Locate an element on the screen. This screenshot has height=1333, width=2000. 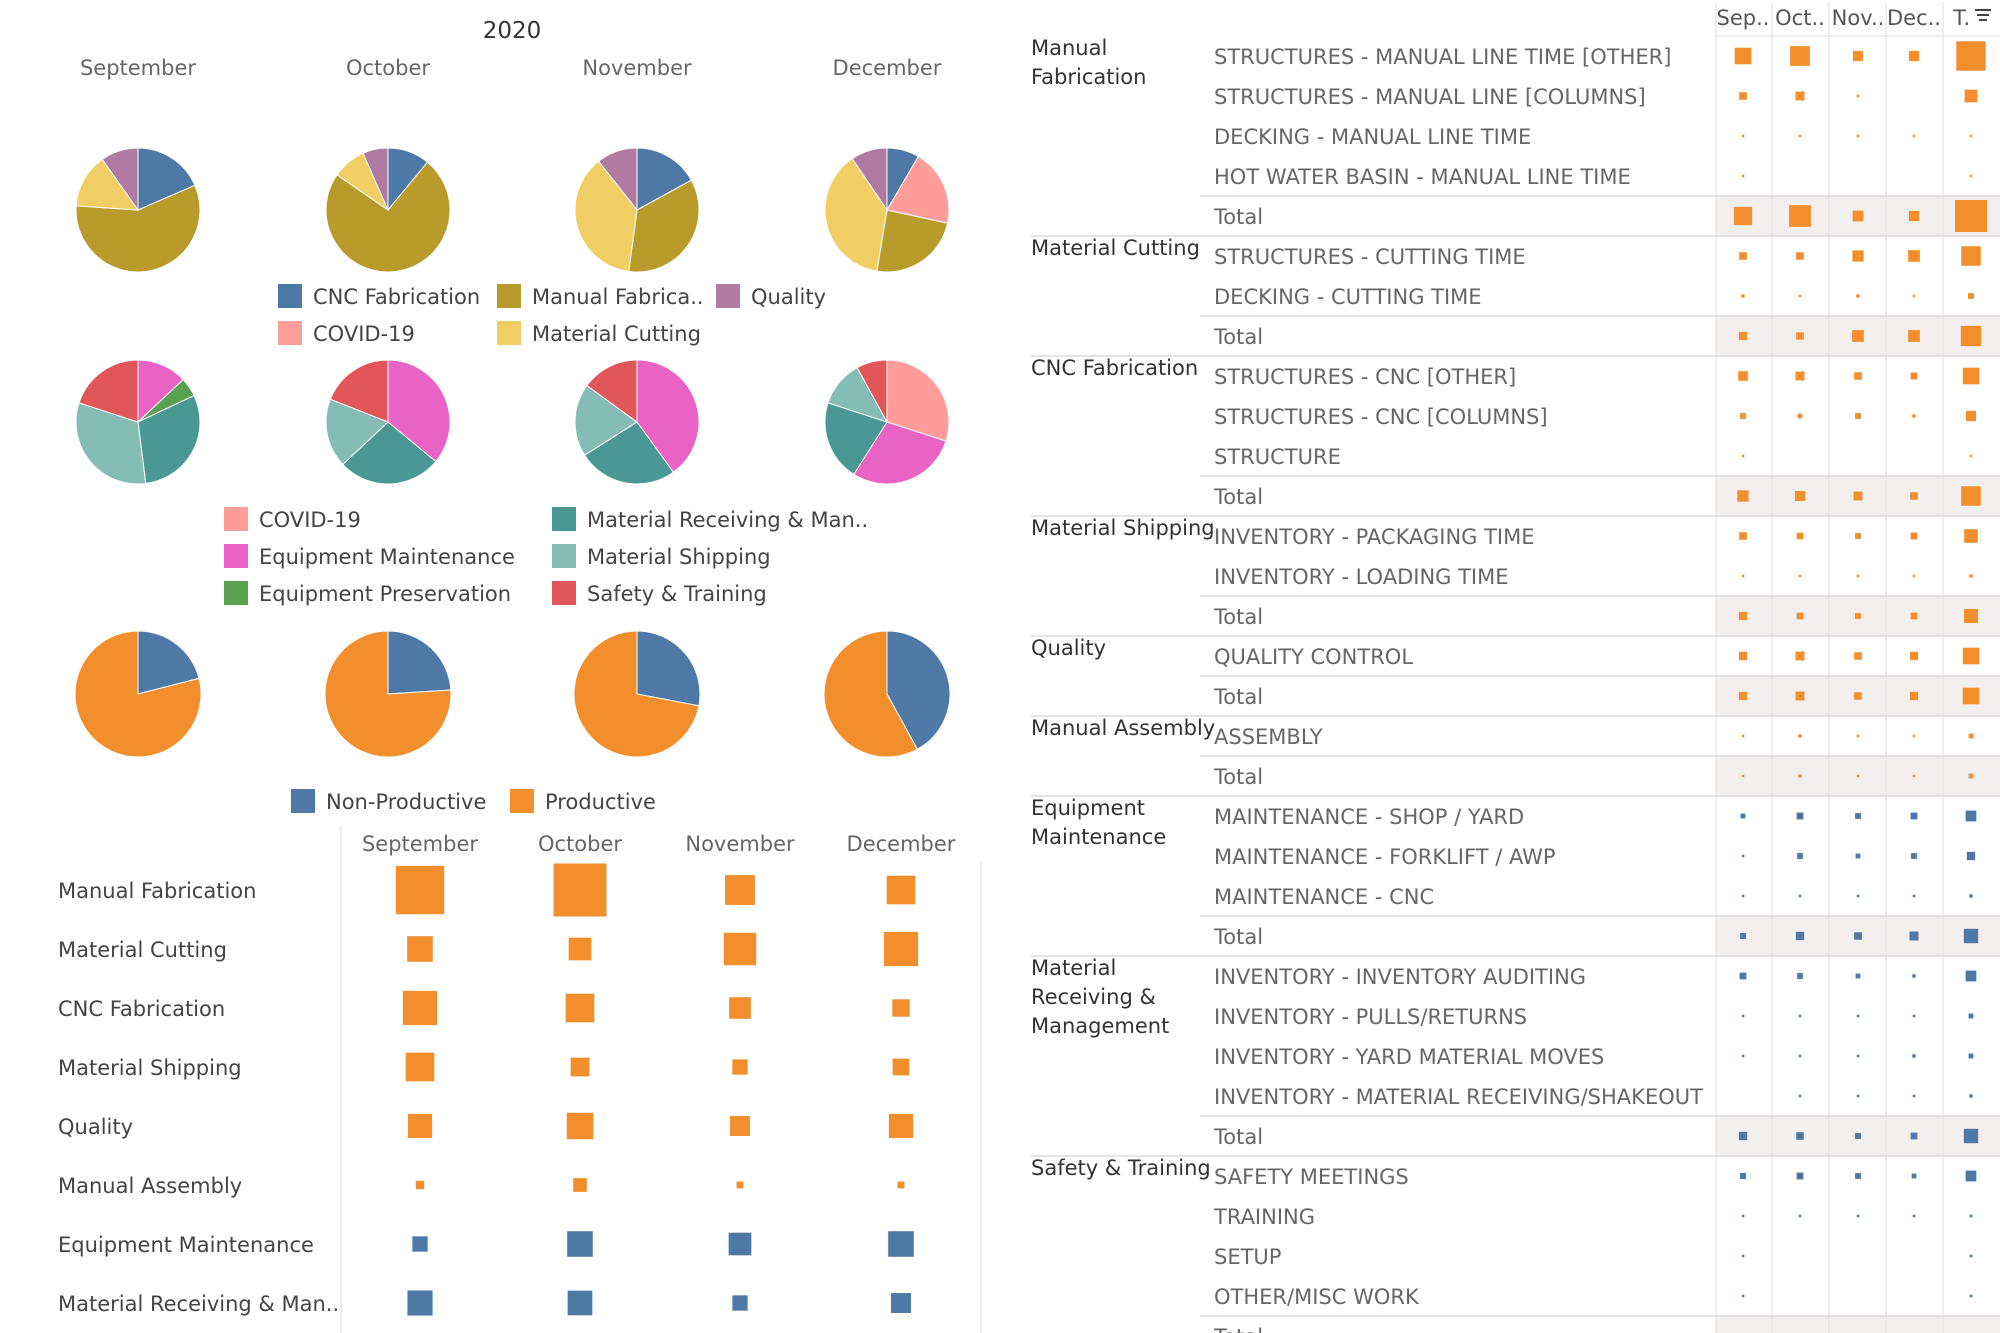
pie-slice-equipment-maintenance is located at coordinates (900, 453).